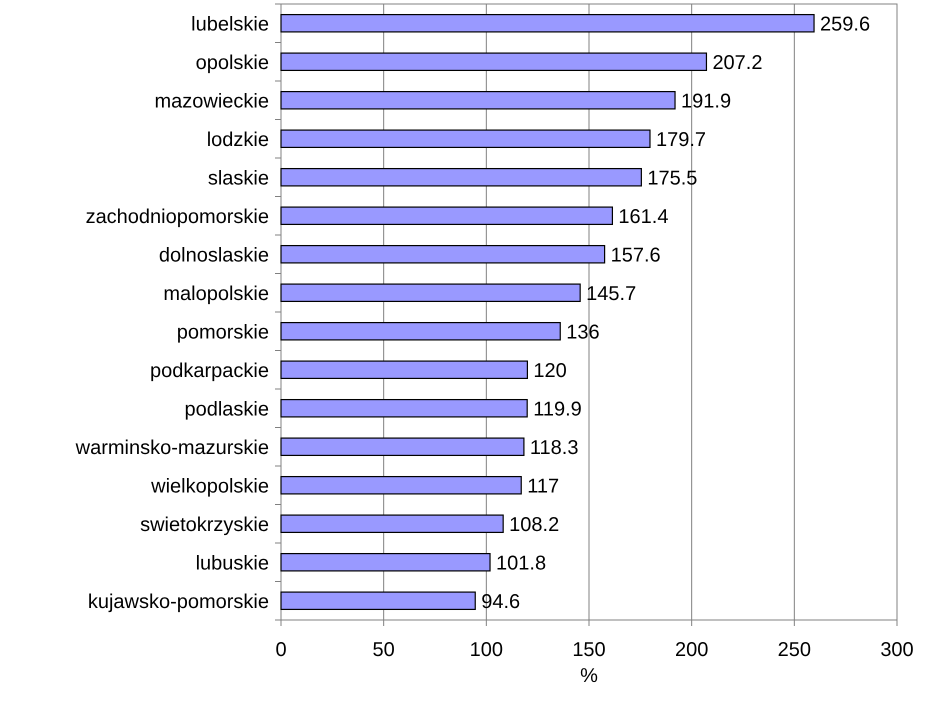 This screenshot has height=701, width=925. Describe the element at coordinates (550, 371) in the screenshot. I see `data-label: 120` at that location.